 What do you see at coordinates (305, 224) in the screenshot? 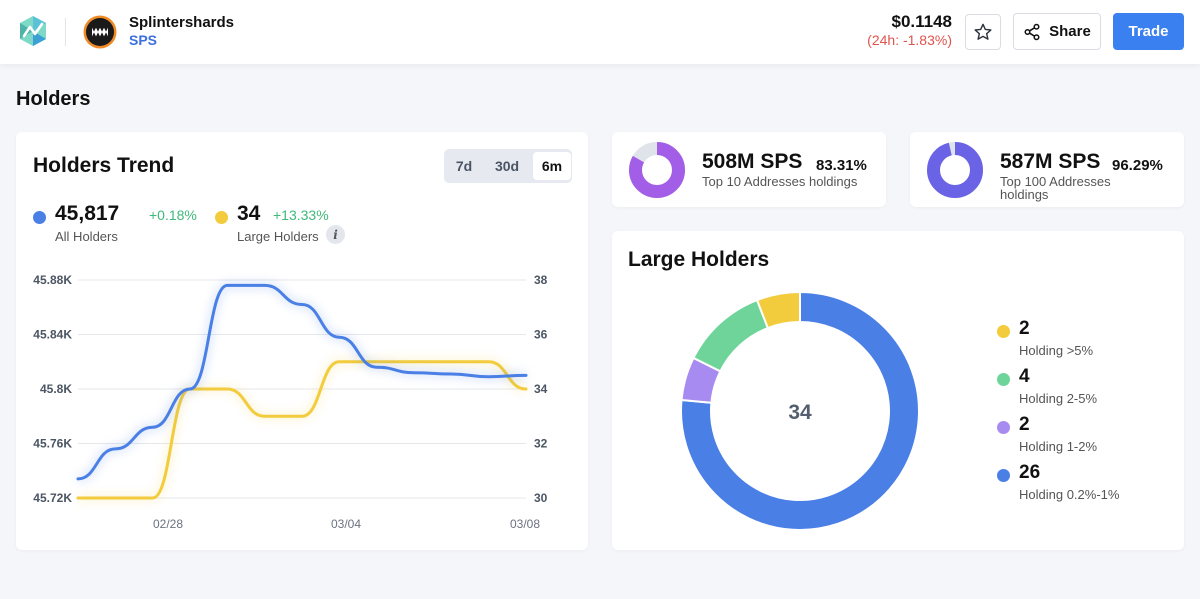
I see `large-holders-stat: 34 +13.33% Large Holders` at bounding box center [305, 224].